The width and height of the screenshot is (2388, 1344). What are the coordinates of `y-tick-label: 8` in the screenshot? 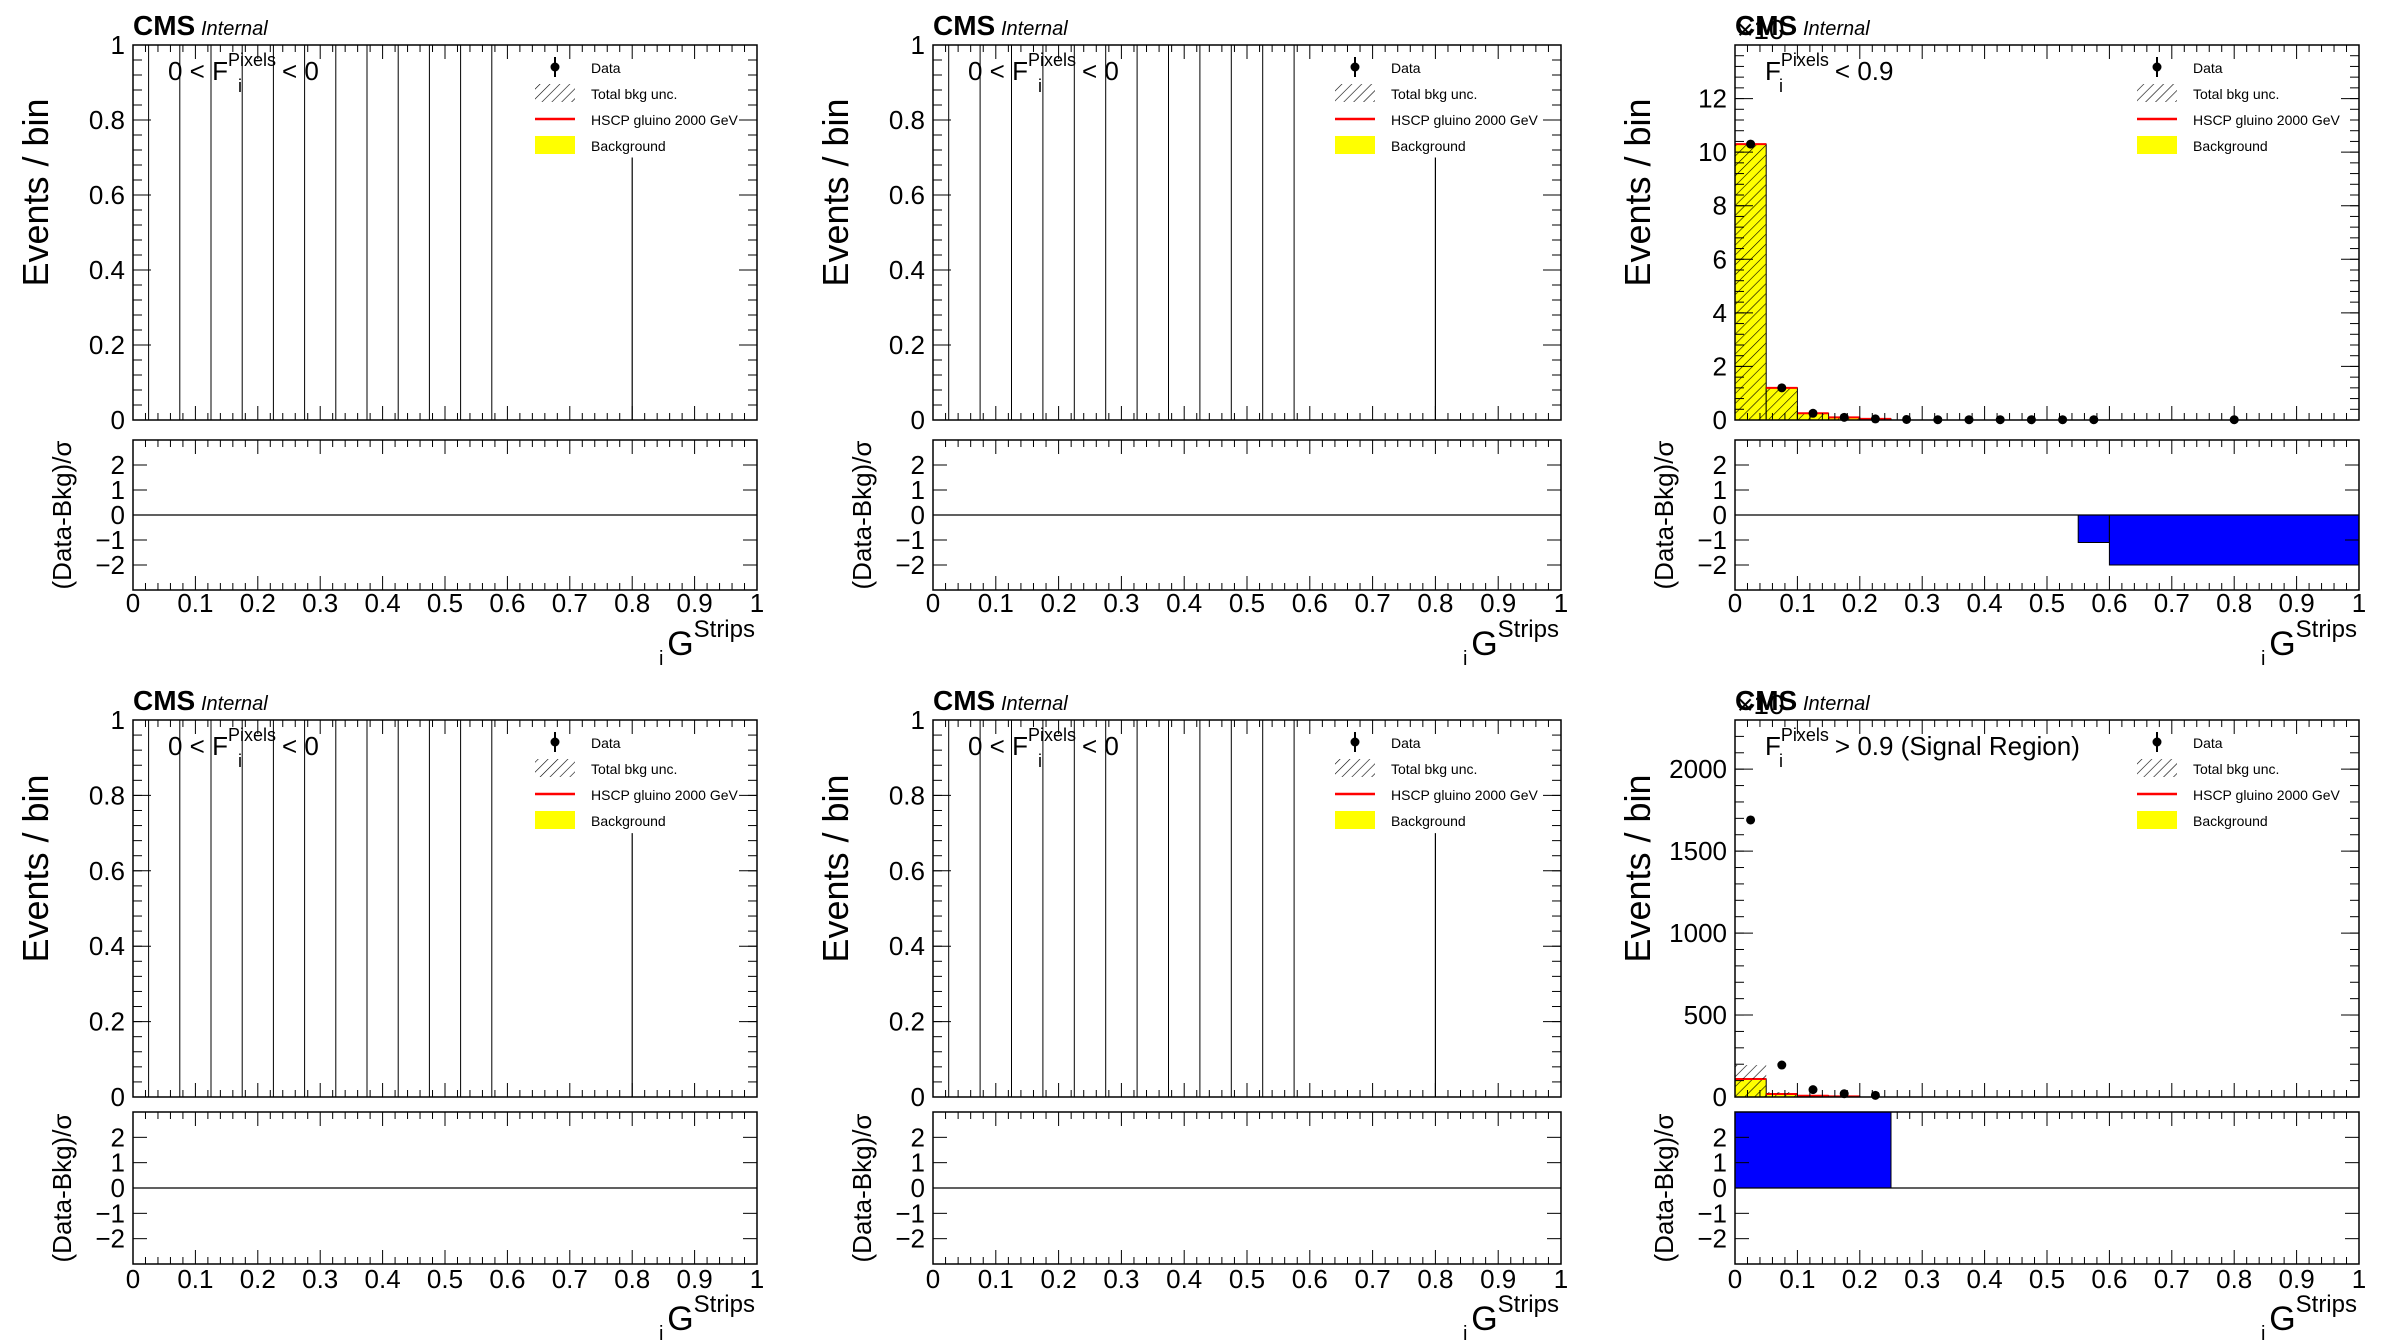 It's located at (1720, 206).